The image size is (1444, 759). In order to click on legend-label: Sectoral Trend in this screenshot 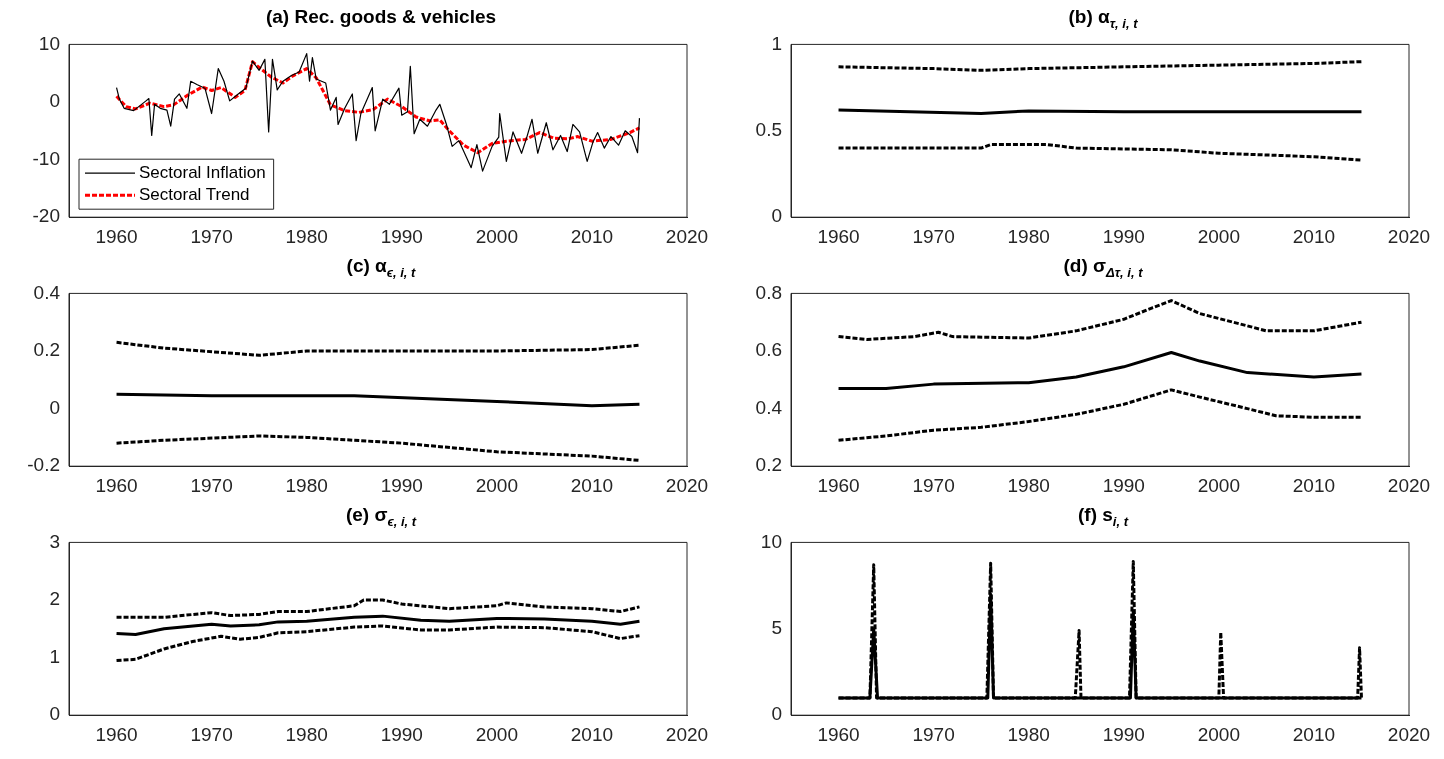, I will do `click(194, 194)`.